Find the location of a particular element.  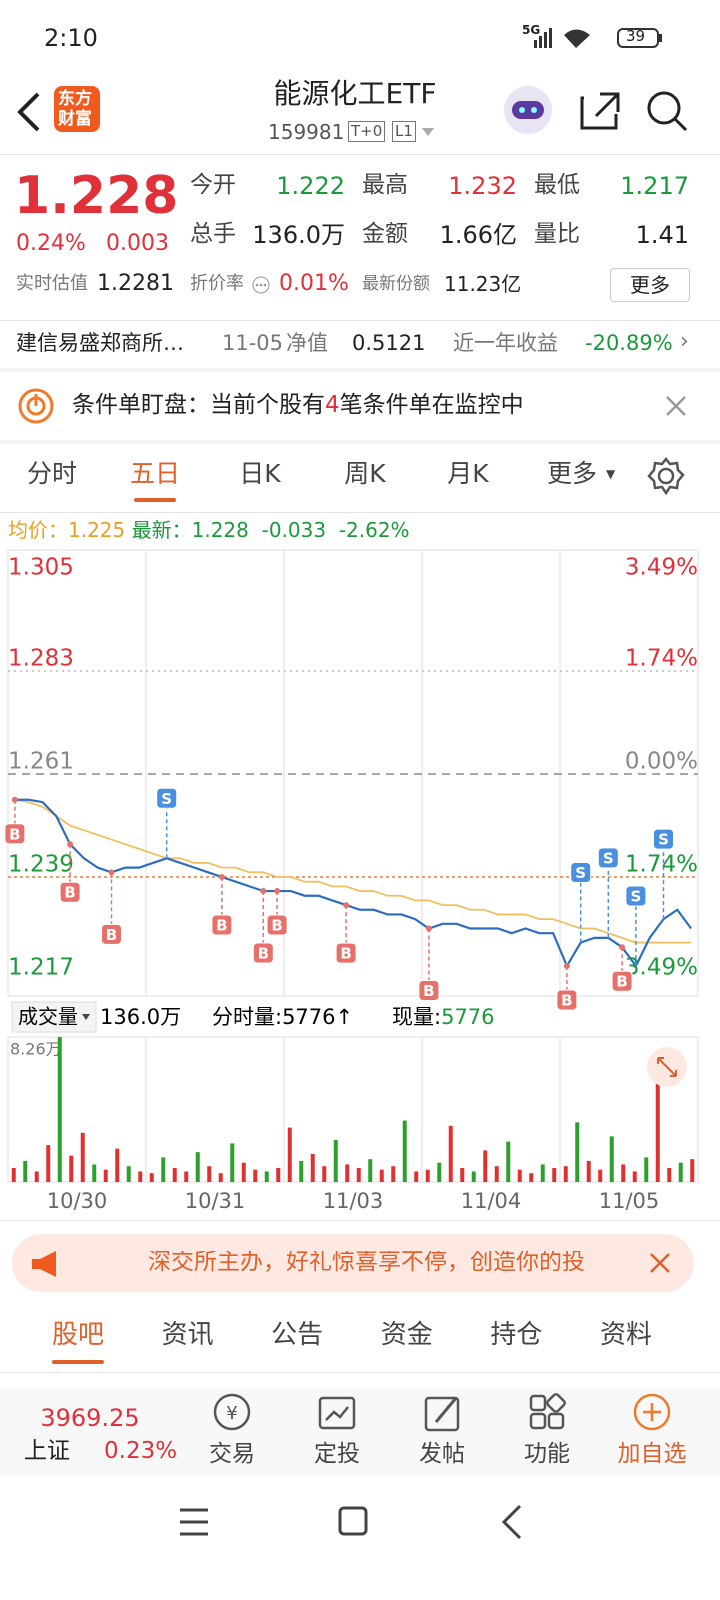

settings is located at coordinates (666, 476).